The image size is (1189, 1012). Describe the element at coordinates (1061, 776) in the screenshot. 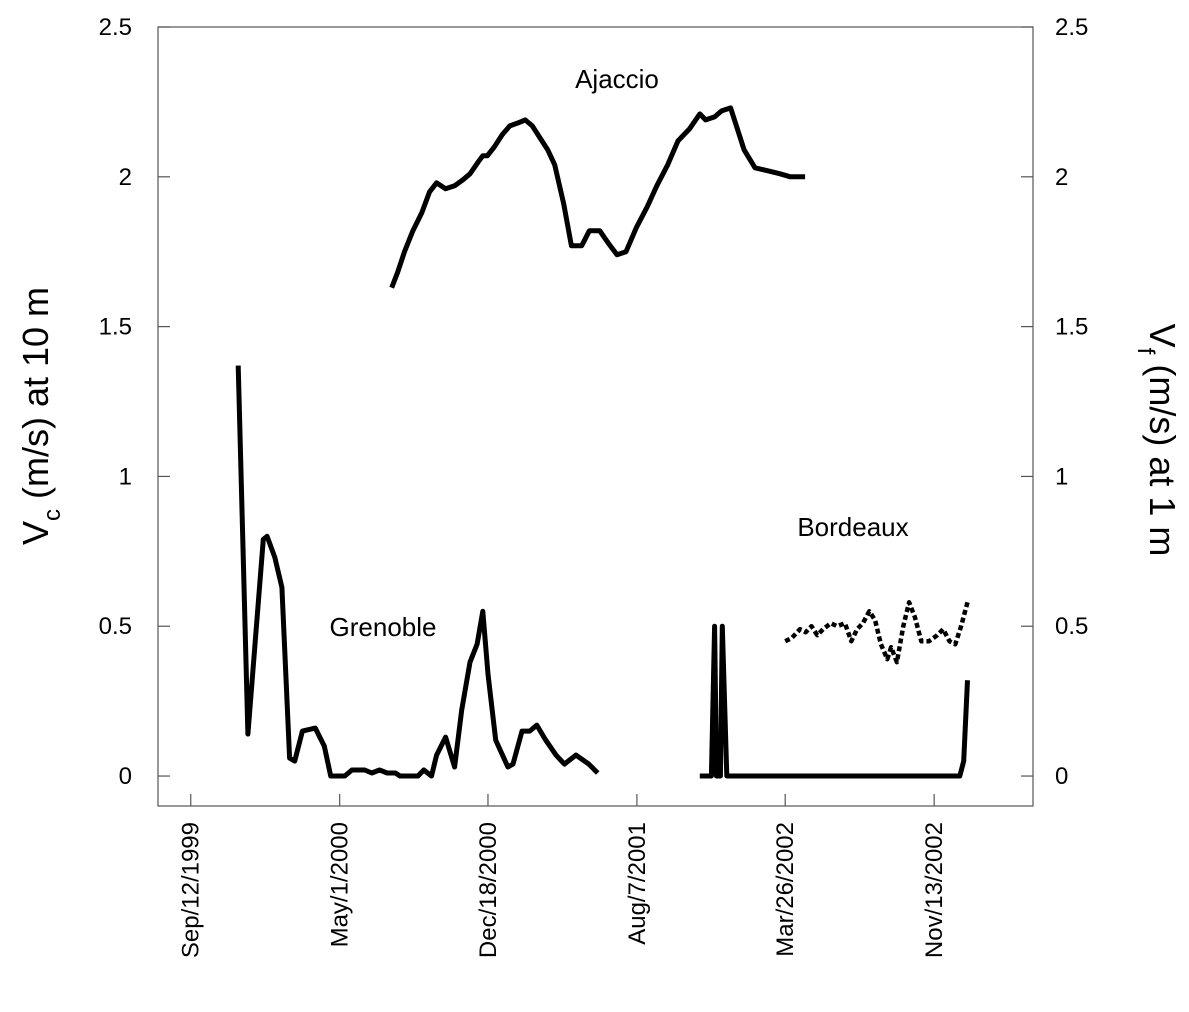

I see `y2-tick-label: 0` at that location.